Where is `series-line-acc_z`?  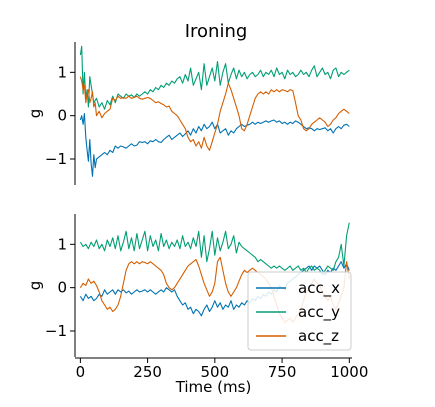
series-line-acc_z is located at coordinates (214, 113).